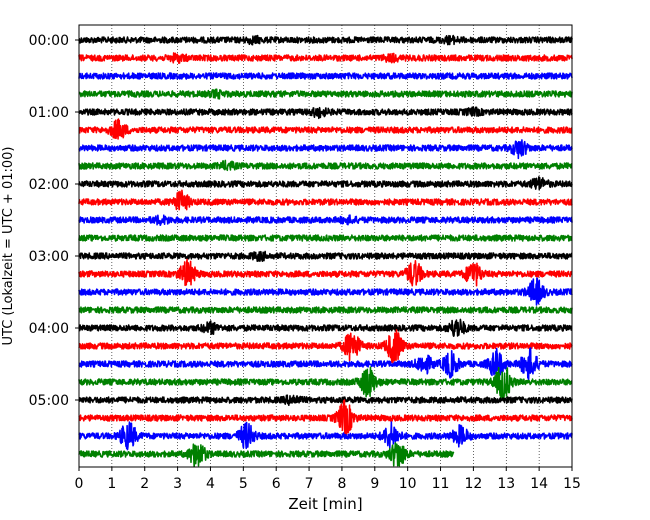 The image size is (650, 520). Describe the element at coordinates (49, 257) in the screenshot. I see `y-tick-label: 03:00` at that location.